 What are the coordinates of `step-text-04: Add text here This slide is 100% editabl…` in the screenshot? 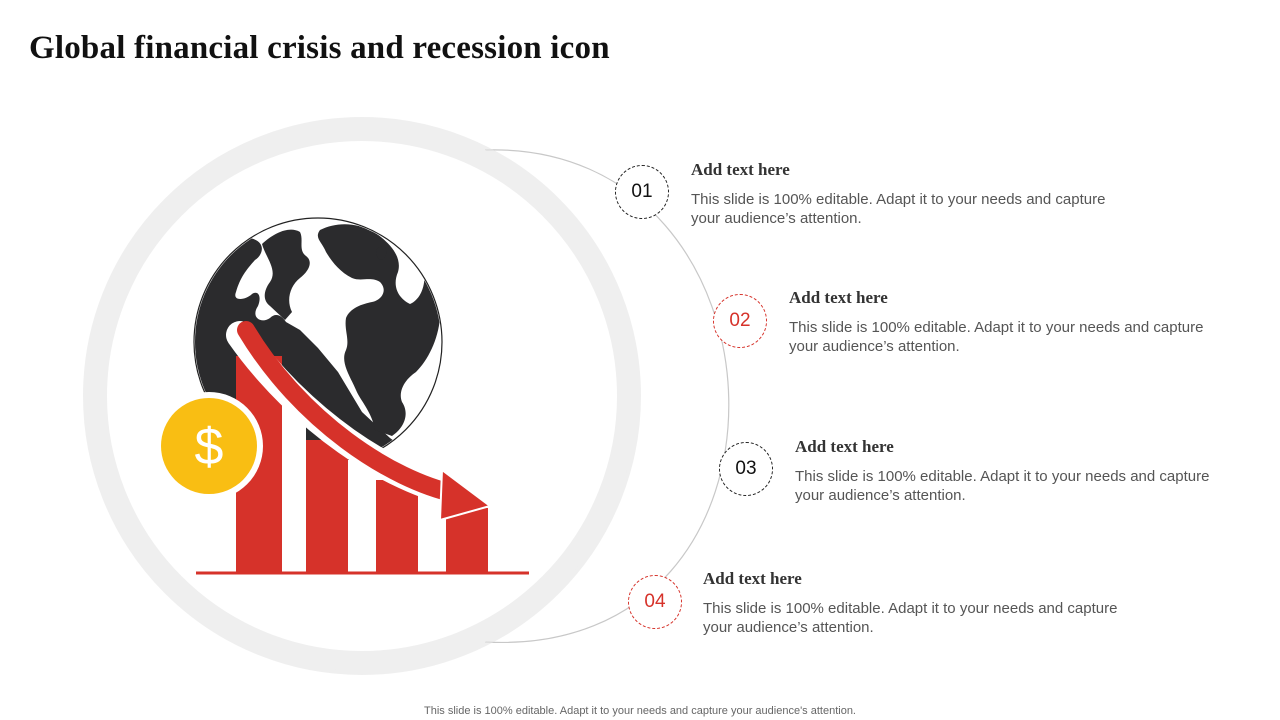 It's located at (913, 603).